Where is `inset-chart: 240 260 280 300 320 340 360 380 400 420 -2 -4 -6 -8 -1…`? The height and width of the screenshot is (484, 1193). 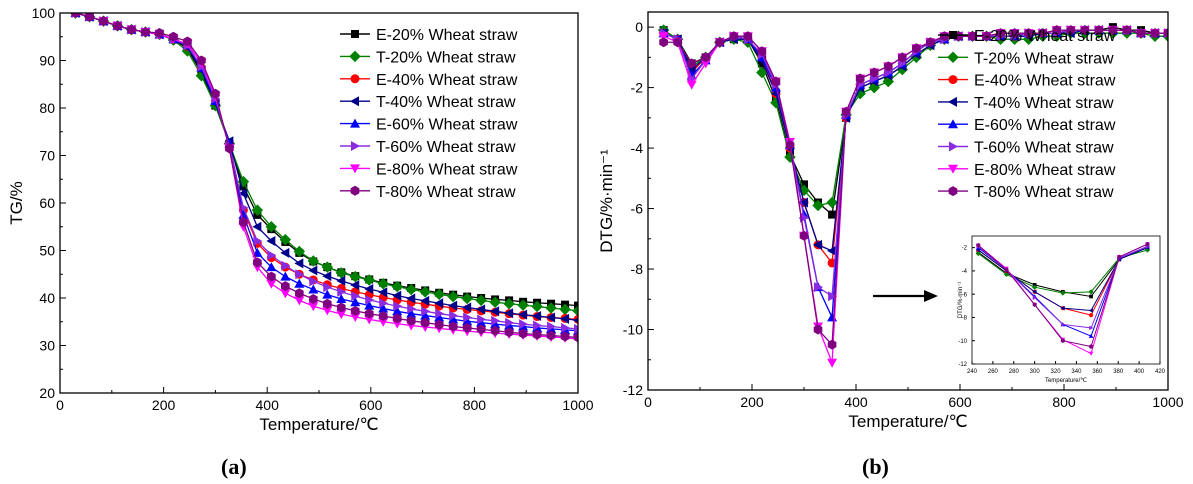 inset-chart: 240 260 280 300 320 340 360 380 400 420 -2 -4 -6 -8 -1… is located at coordinates (1062, 309).